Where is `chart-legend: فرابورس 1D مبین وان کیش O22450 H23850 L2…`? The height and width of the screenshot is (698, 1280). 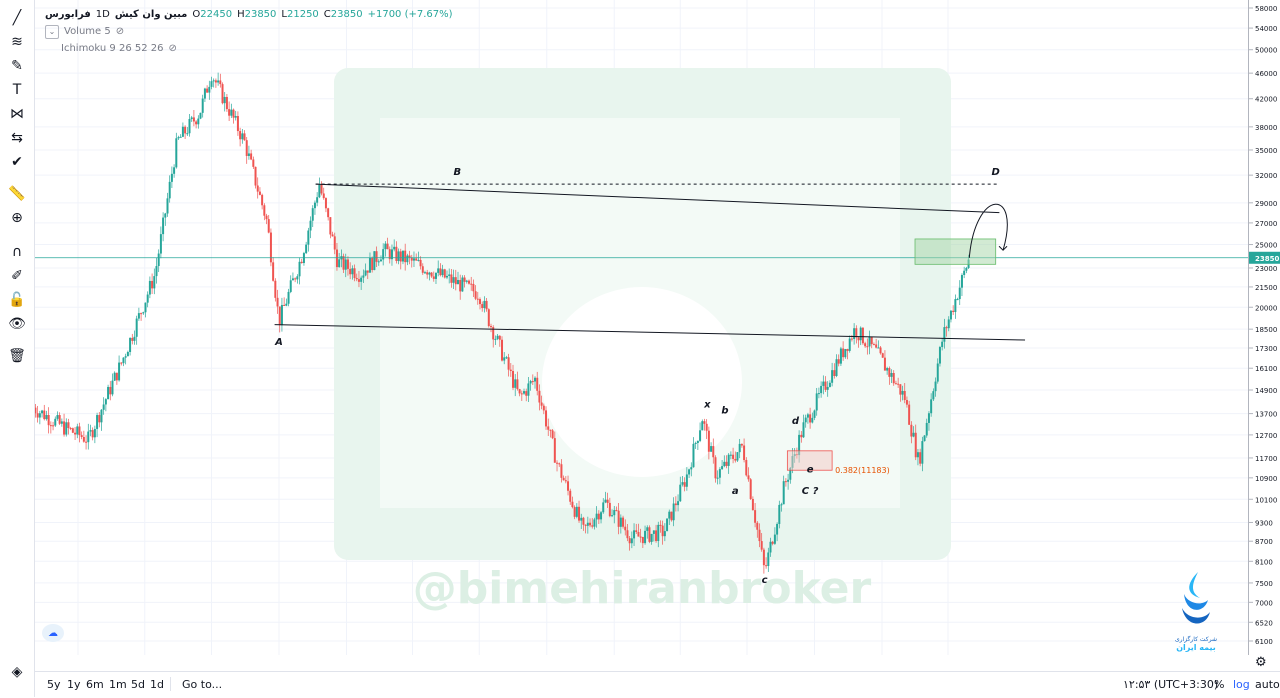
chart-legend: فرابورس 1D مبین وان کیش O22450 H23850 L2… is located at coordinates (249, 31).